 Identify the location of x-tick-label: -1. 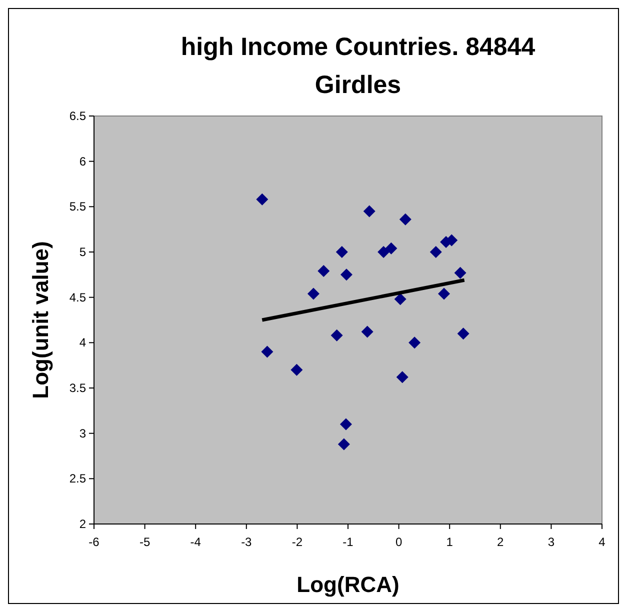
(348, 542).